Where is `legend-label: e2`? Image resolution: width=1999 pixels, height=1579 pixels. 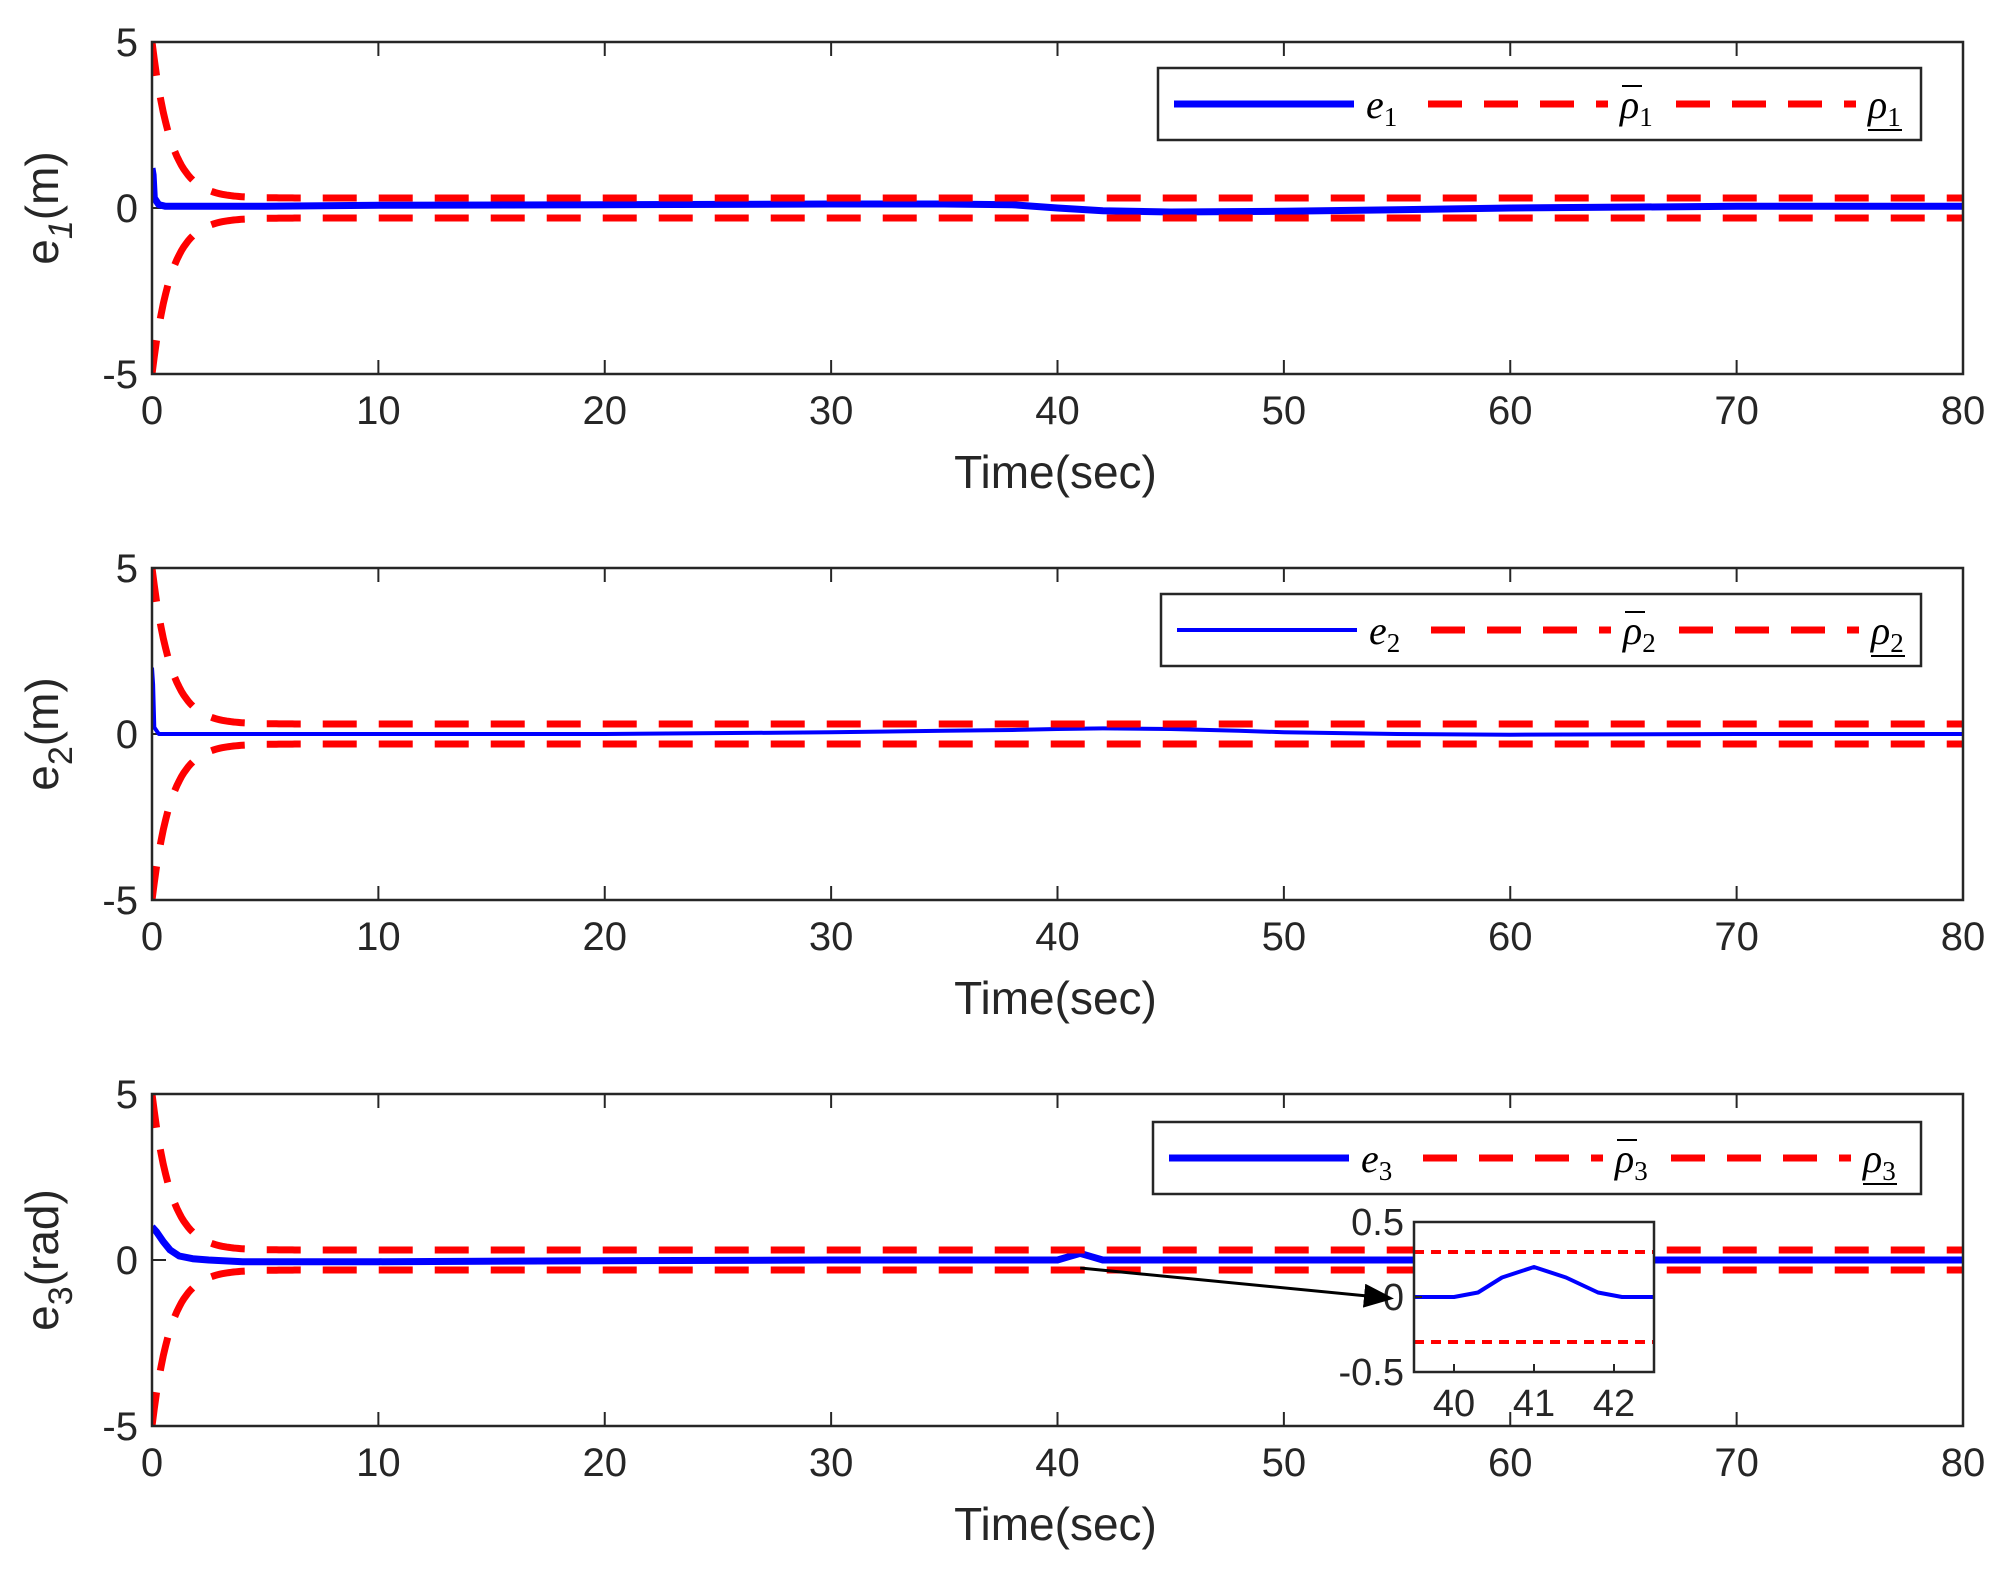
legend-label: e2 is located at coordinates (1384, 633).